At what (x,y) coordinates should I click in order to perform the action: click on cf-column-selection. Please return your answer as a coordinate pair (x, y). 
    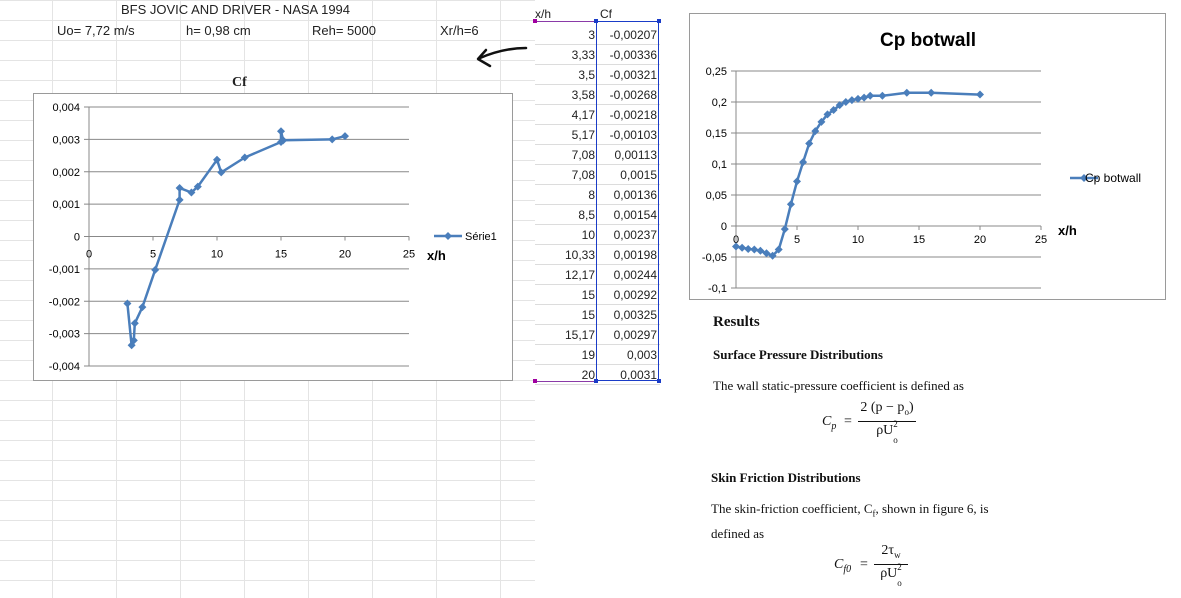
    Looking at the image, I should click on (627, 201).